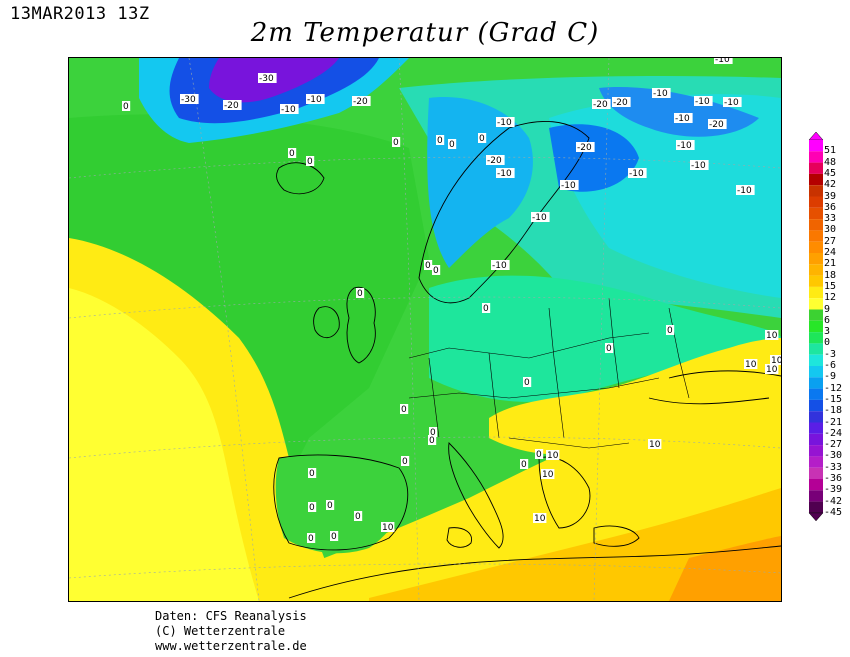  Describe the element at coordinates (816, 136) in the screenshot. I see `legend-arrow-top` at that location.